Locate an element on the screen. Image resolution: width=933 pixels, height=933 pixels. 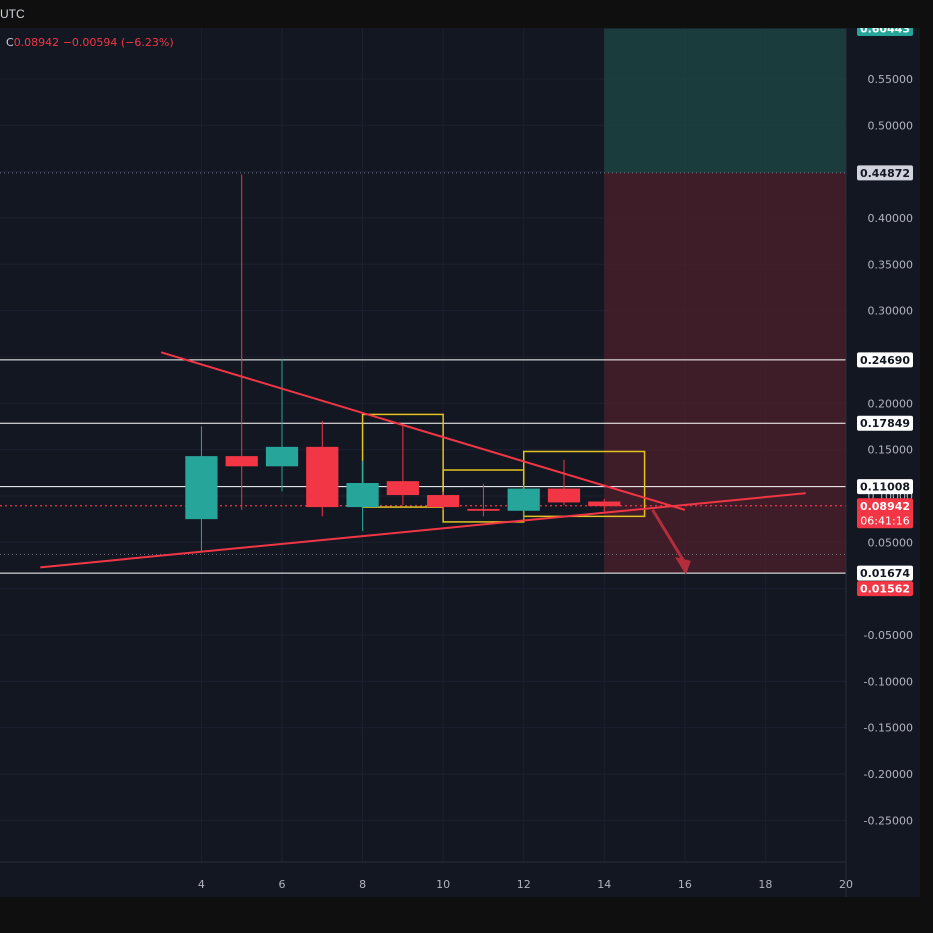
y-tick-label: -0.20000 is located at coordinates (888, 774).